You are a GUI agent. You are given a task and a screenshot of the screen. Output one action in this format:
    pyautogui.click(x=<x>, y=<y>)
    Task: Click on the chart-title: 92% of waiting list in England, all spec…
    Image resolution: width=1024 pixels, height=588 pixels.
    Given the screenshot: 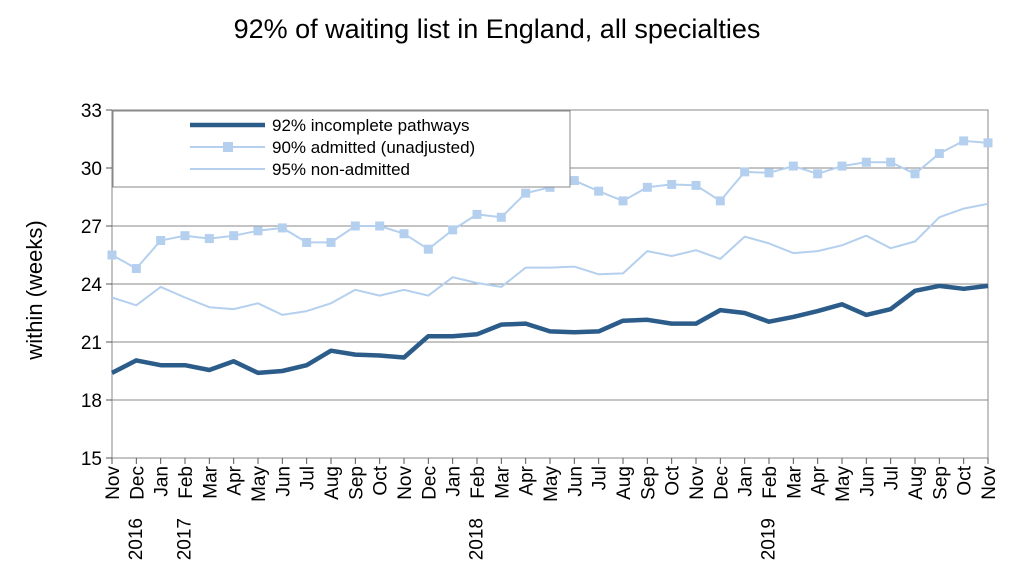 What is the action you would take?
    pyautogui.click(x=497, y=29)
    